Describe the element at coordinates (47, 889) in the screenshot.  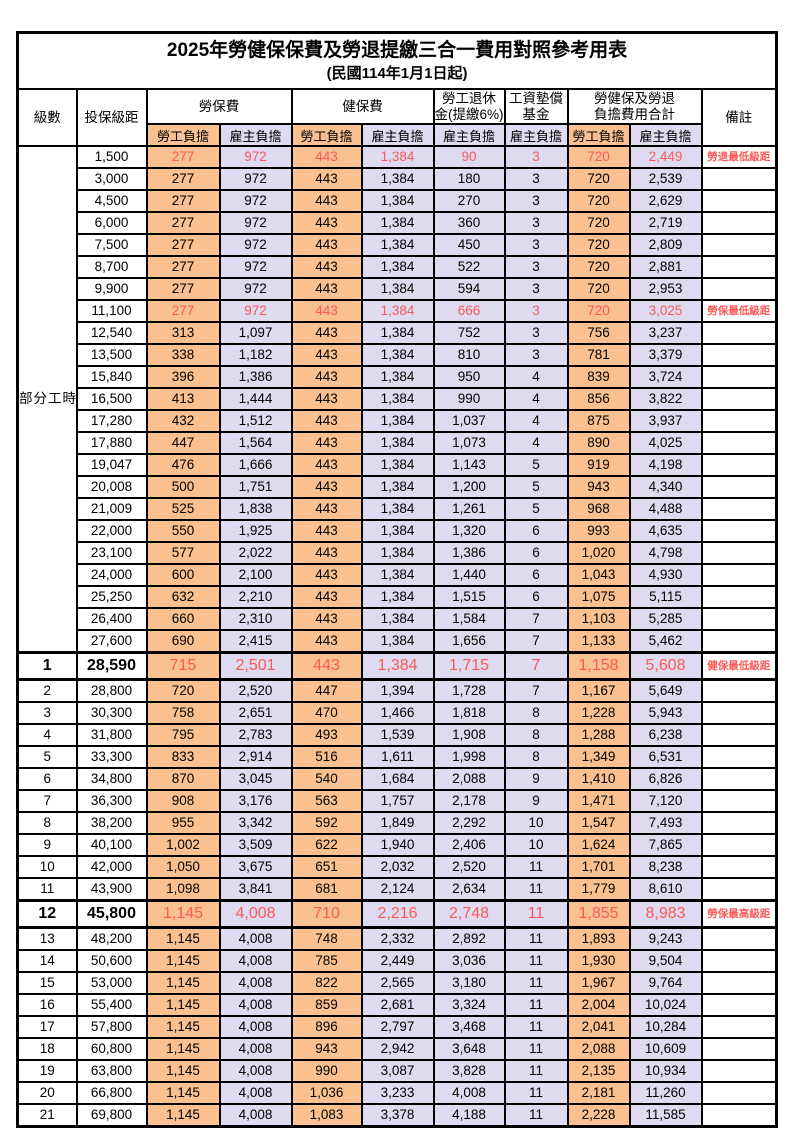
I see `cell-level: 11` at that location.